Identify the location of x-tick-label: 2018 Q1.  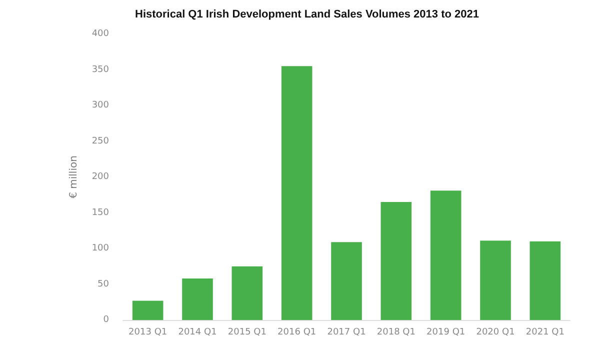
(396, 333).